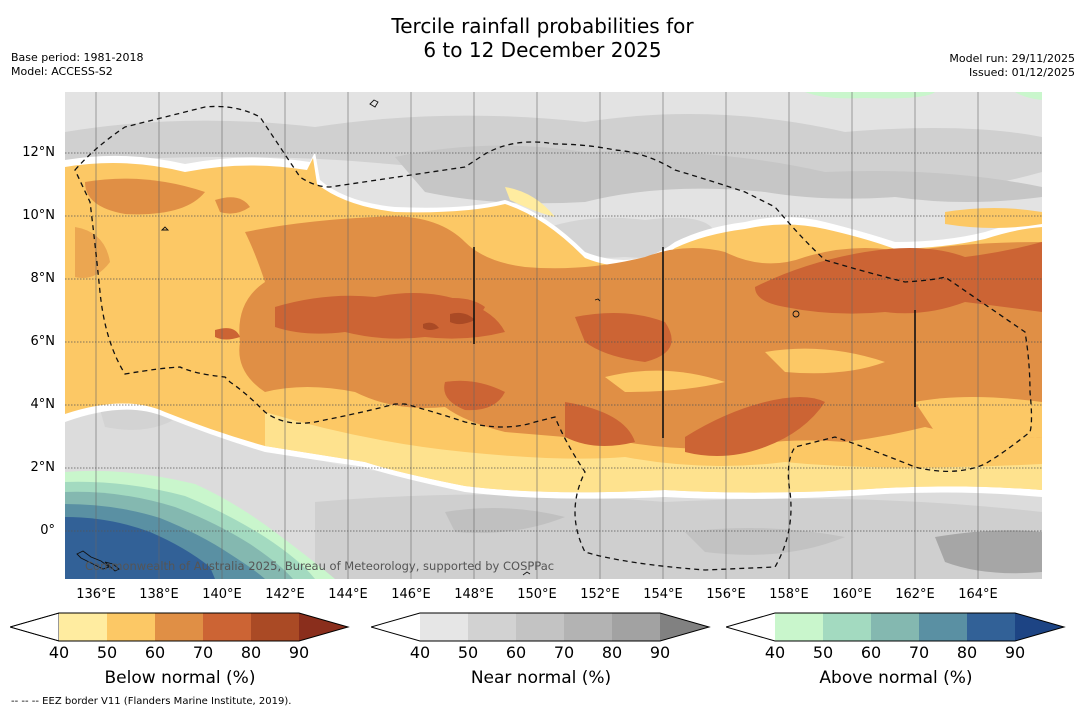  What do you see at coordinates (38, 215) in the screenshot?
I see `lat-label: 10°N` at bounding box center [38, 215].